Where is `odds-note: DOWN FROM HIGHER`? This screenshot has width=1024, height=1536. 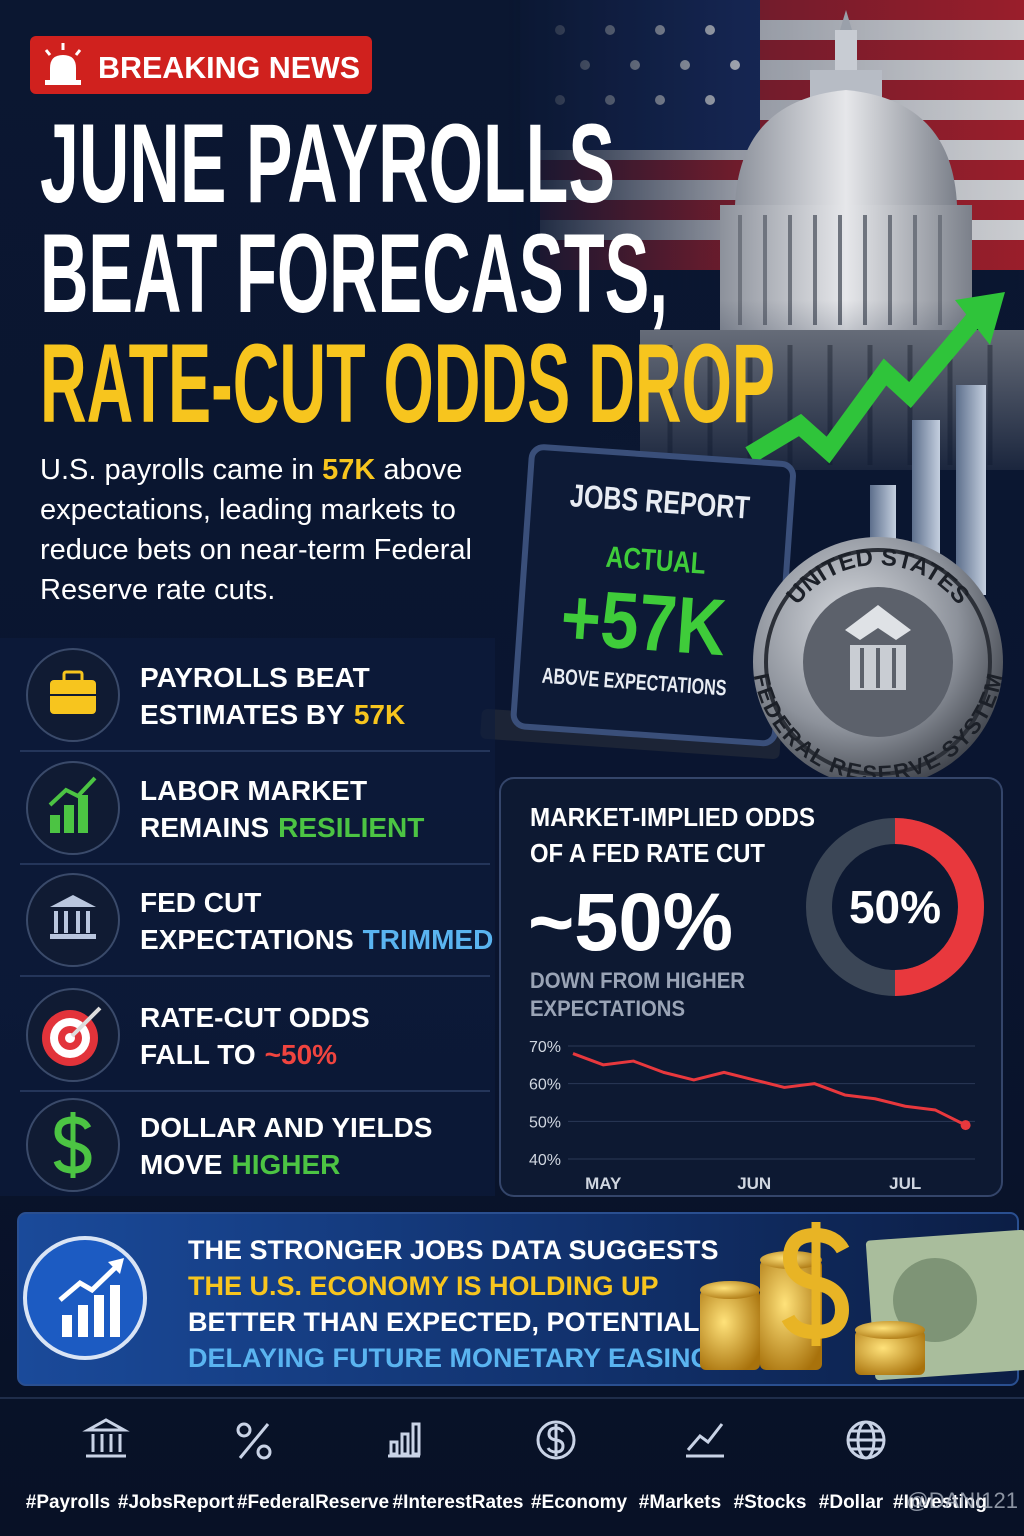 odds-note: DOWN FROM HIGHER is located at coordinates (637, 980).